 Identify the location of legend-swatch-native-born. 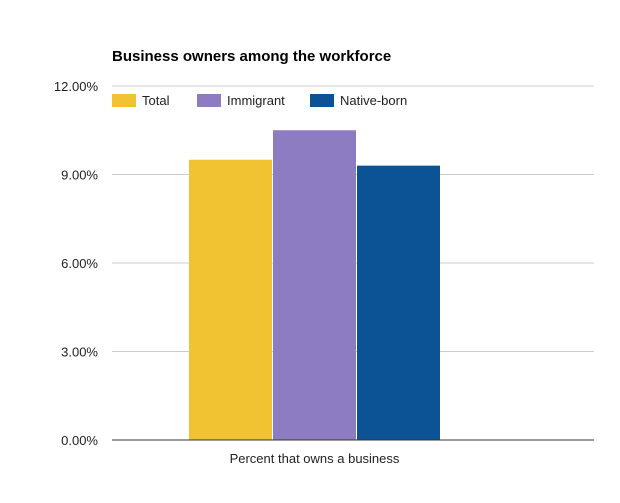
(322, 100).